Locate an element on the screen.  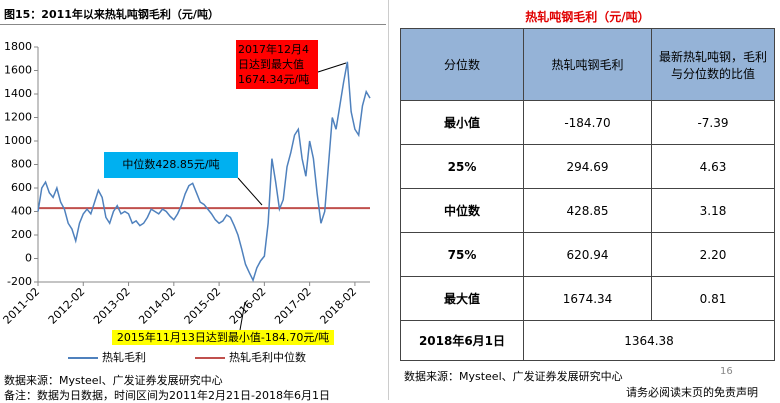
cell: 294.69 is located at coordinates (587, 166).